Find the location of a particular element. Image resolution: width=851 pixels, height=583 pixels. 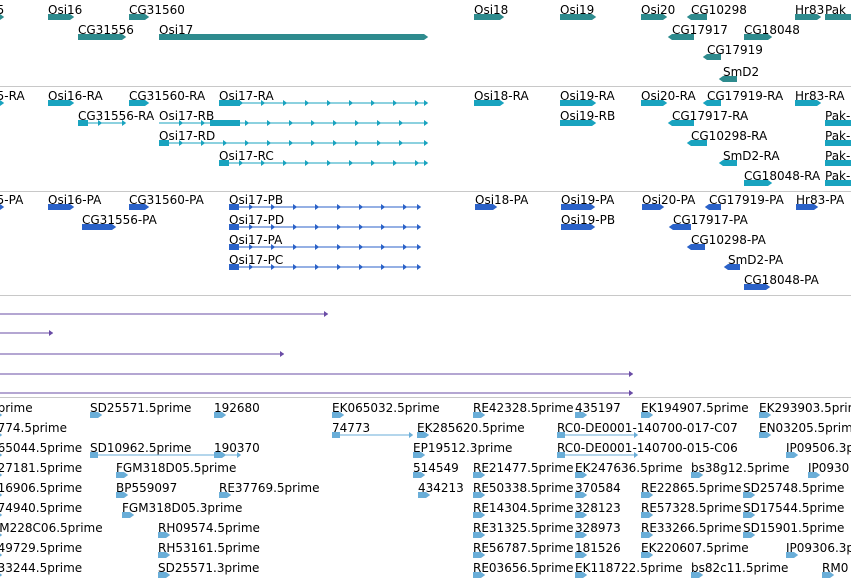

gene-block is located at coordinates (756, 37).